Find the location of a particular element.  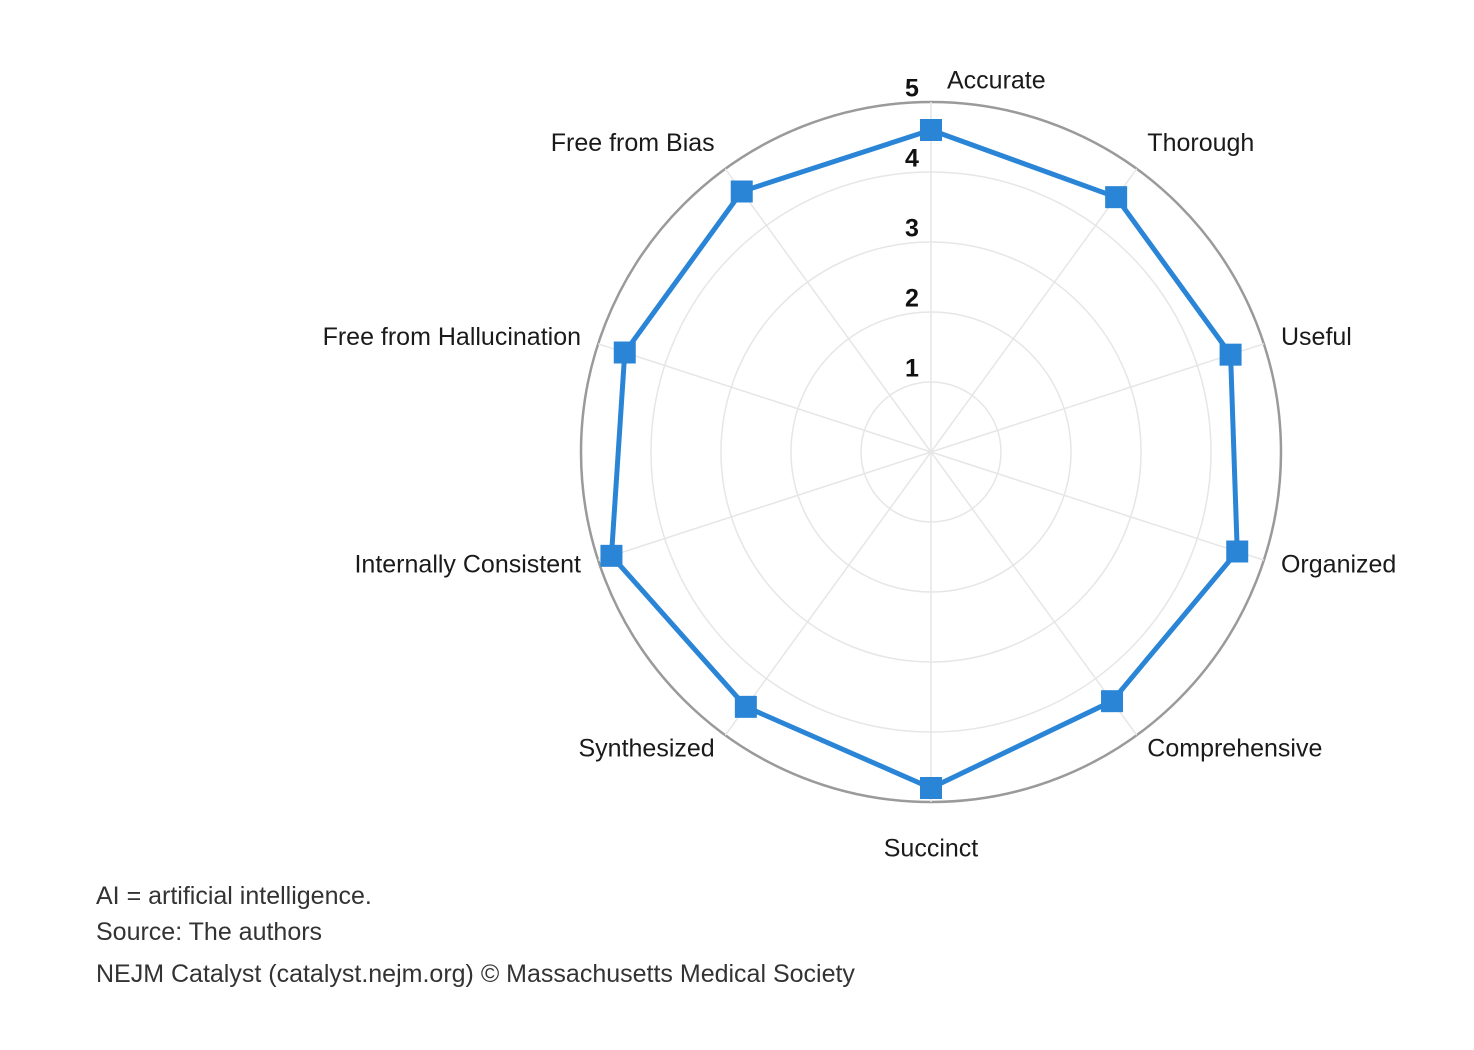

tick-label-3: 3 is located at coordinates (912, 229).